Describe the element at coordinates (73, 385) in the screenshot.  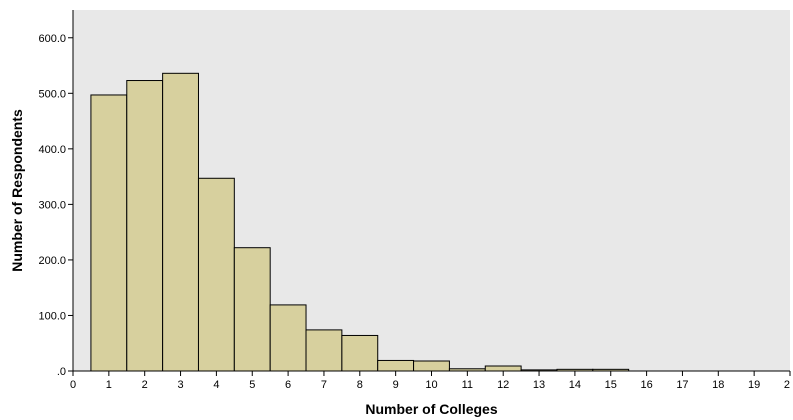
I see `x-tick-label: 0` at that location.